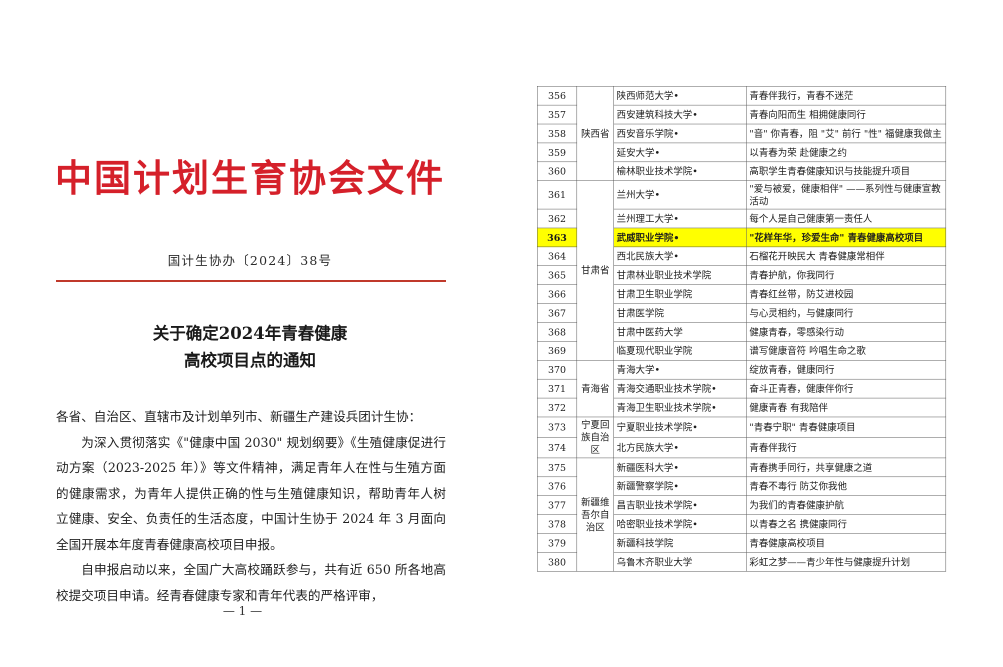 Image resolution: width=1003 pixels, height=667 pixels. Describe the element at coordinates (680, 427) in the screenshot. I see `school-name-cell: 宁夏职业技术学院•` at that location.